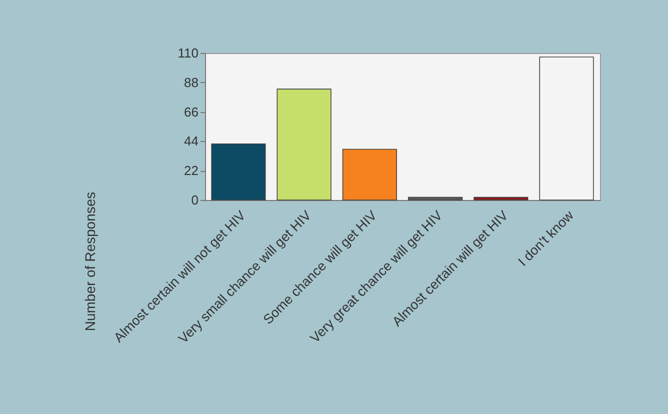 This screenshot has height=414, width=668. Describe the element at coordinates (191, 82) in the screenshot. I see `y-tick-label: 88` at that location.